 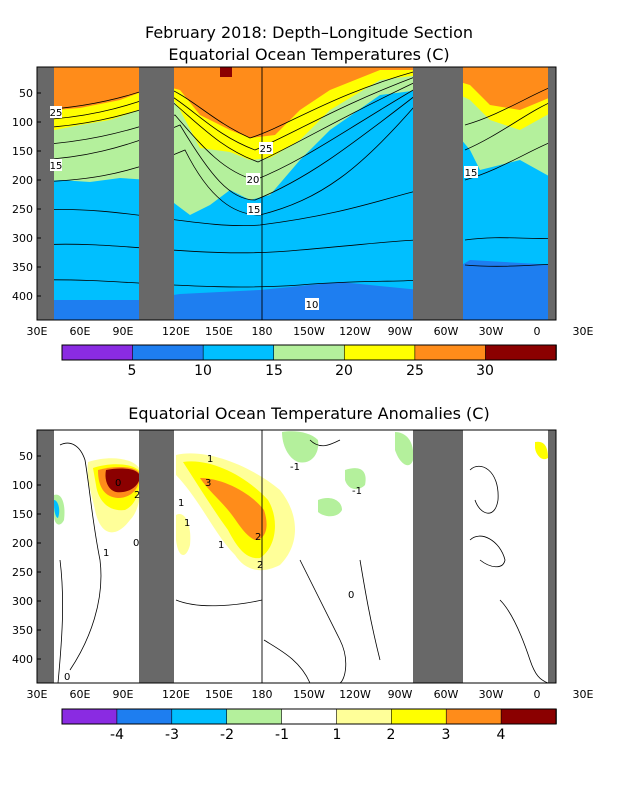 I want to click on contour-label: 25, so click(x=56, y=113).